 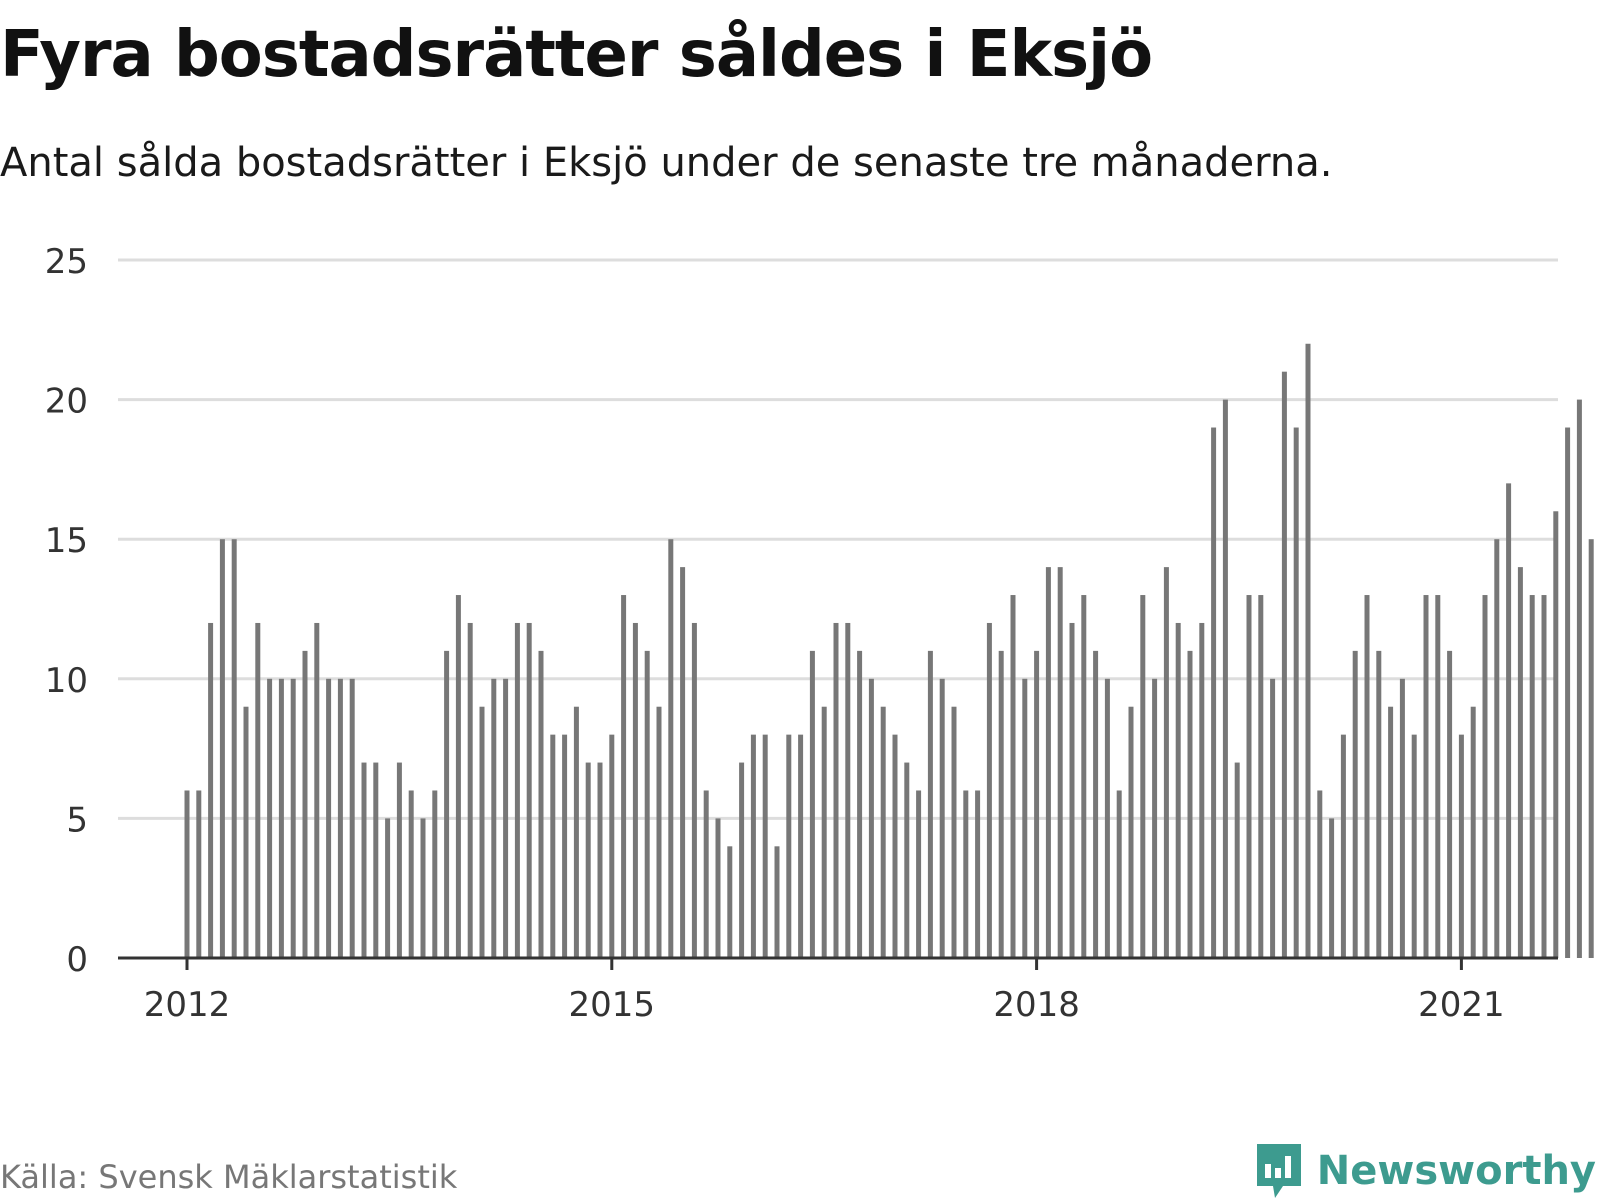 I want to click on newsworthy-logo-icon, so click(x=1278, y=1171).